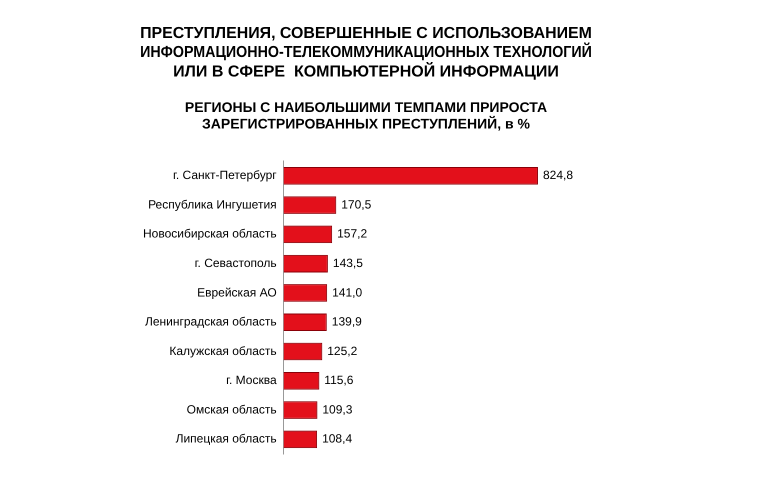 The width and height of the screenshot is (762, 484). What do you see at coordinates (347, 292) in the screenshot?
I see `data-label: 141,0` at bounding box center [347, 292].